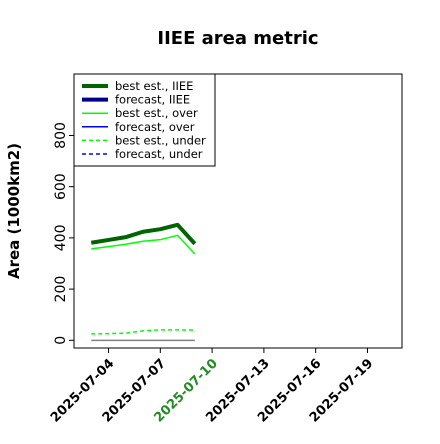 This screenshot has height=444, width=440. What do you see at coordinates (155, 127) in the screenshot?
I see `legend-label: forecast, over` at bounding box center [155, 127].